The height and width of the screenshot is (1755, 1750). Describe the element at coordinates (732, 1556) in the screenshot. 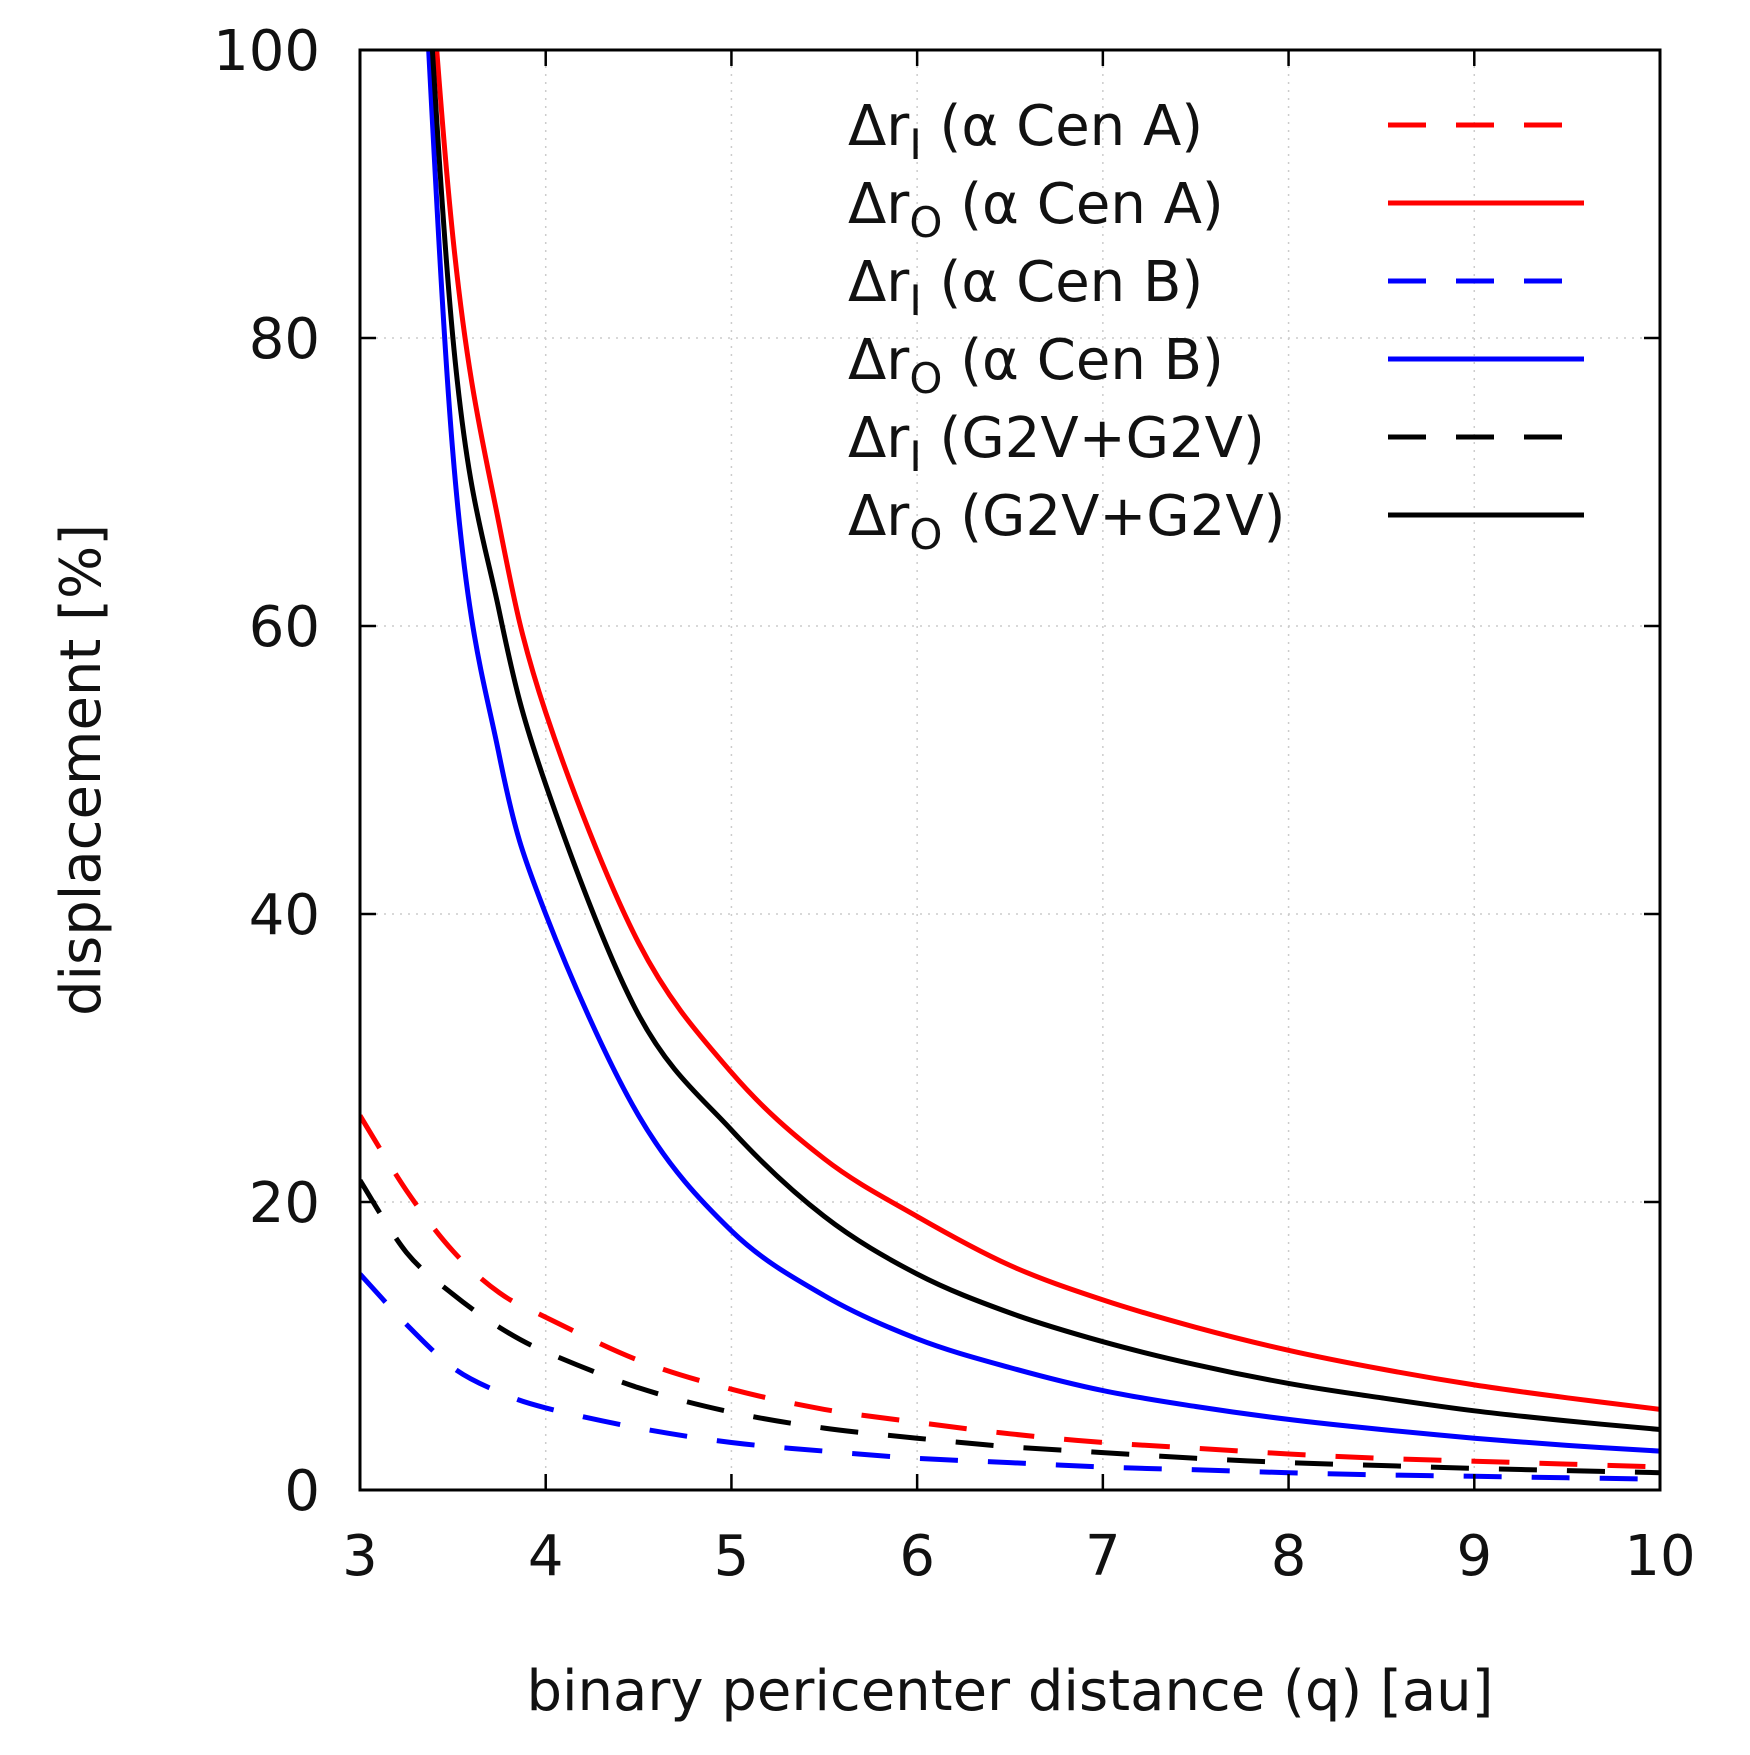

I see `x-tick-label: 5` at that location.